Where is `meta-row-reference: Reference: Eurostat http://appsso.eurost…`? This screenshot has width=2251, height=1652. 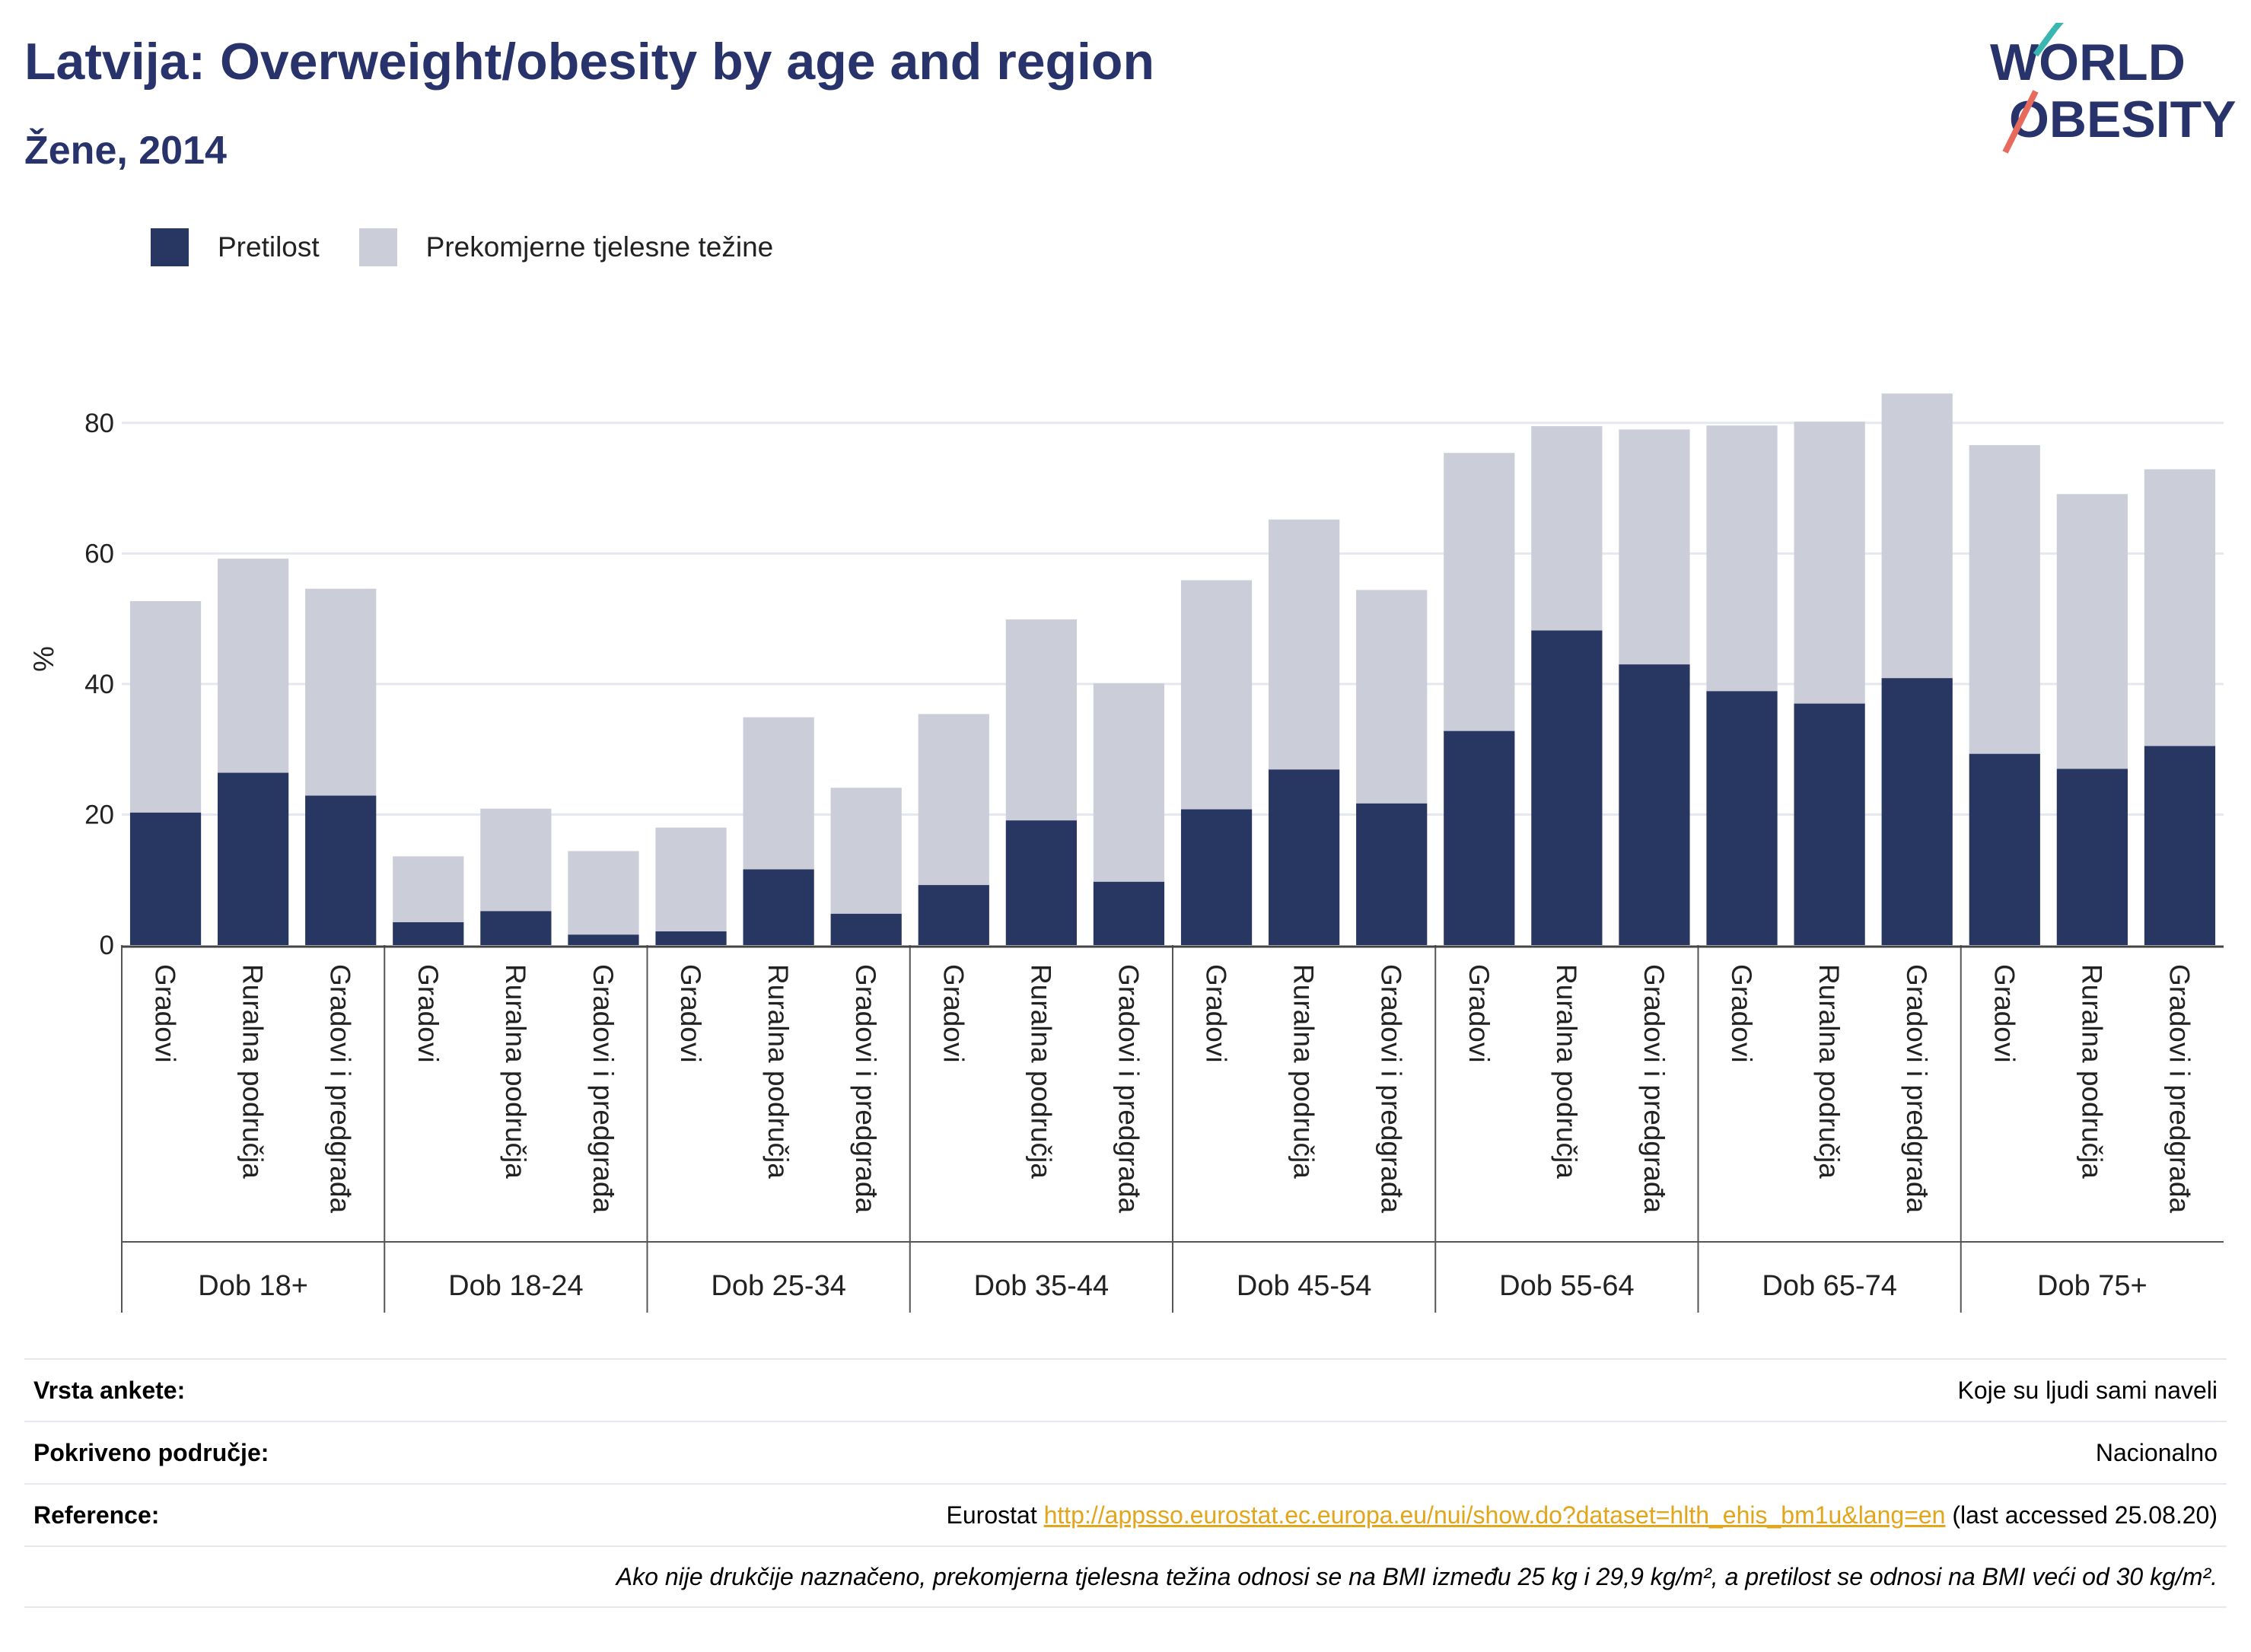 meta-row-reference: Reference: Eurostat http://appsso.eurost… is located at coordinates (1125, 1514).